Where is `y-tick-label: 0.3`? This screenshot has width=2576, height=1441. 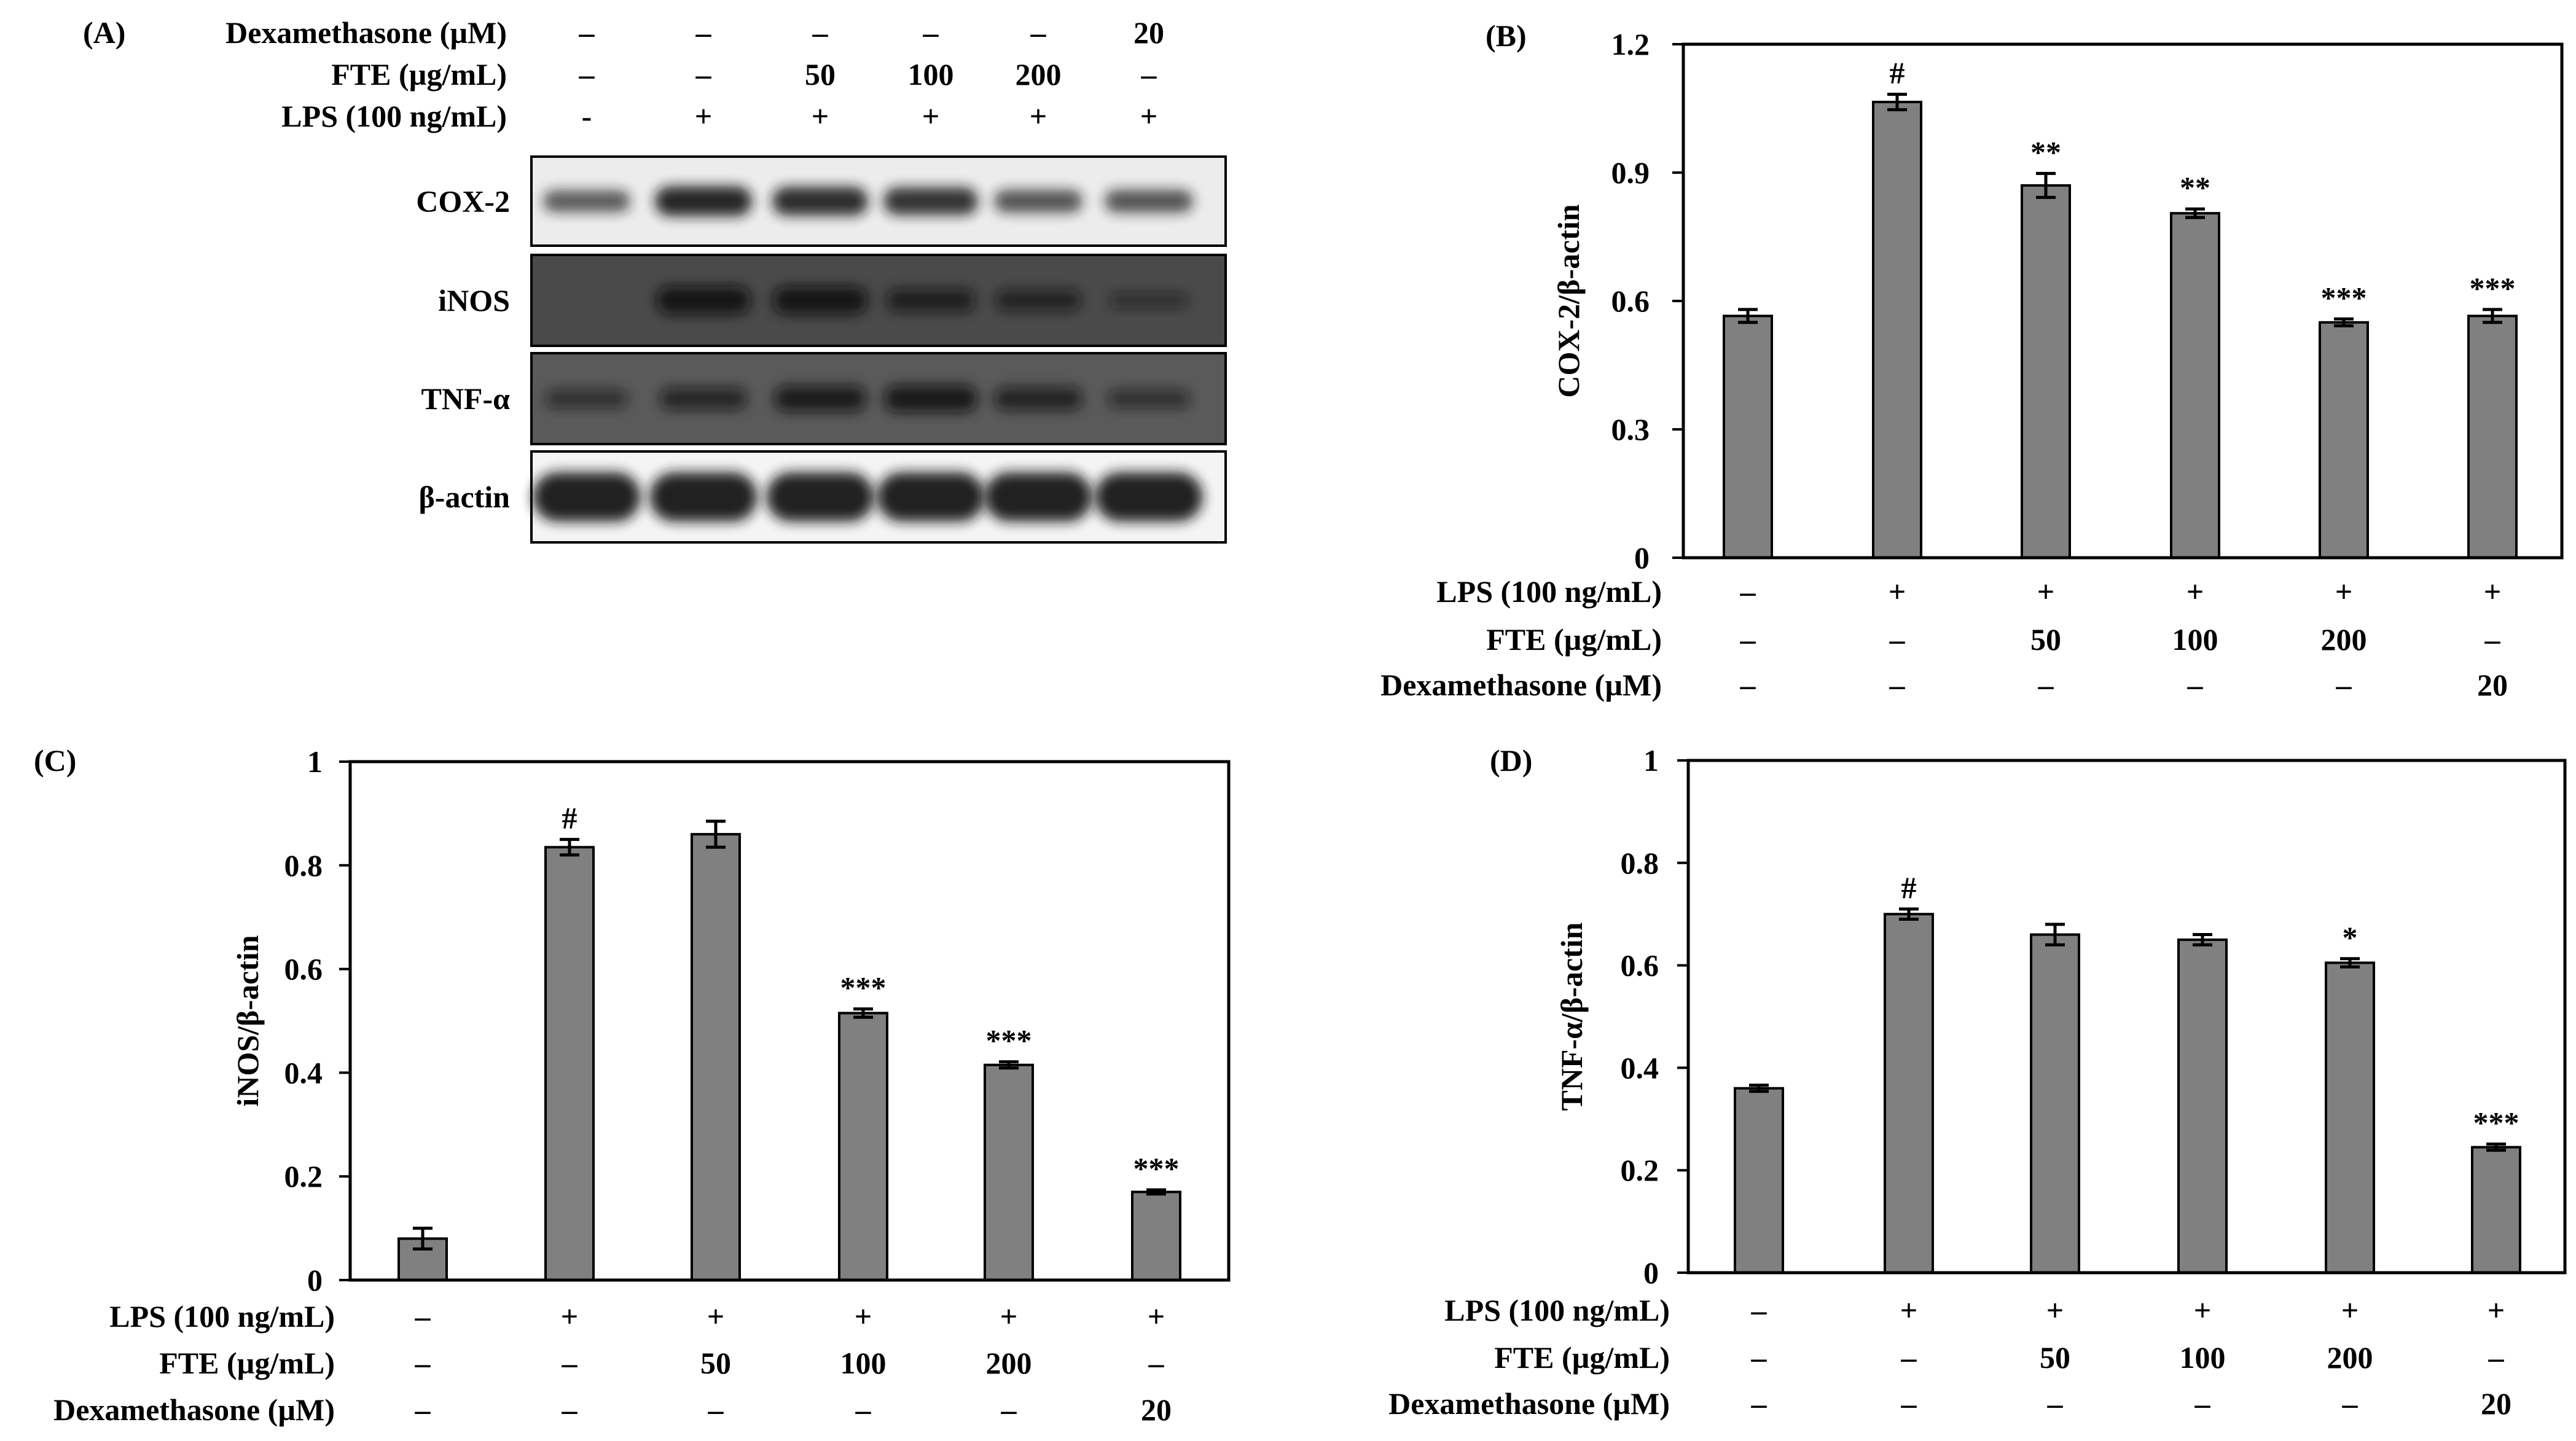
y-tick-label: 0.3 is located at coordinates (1631, 429).